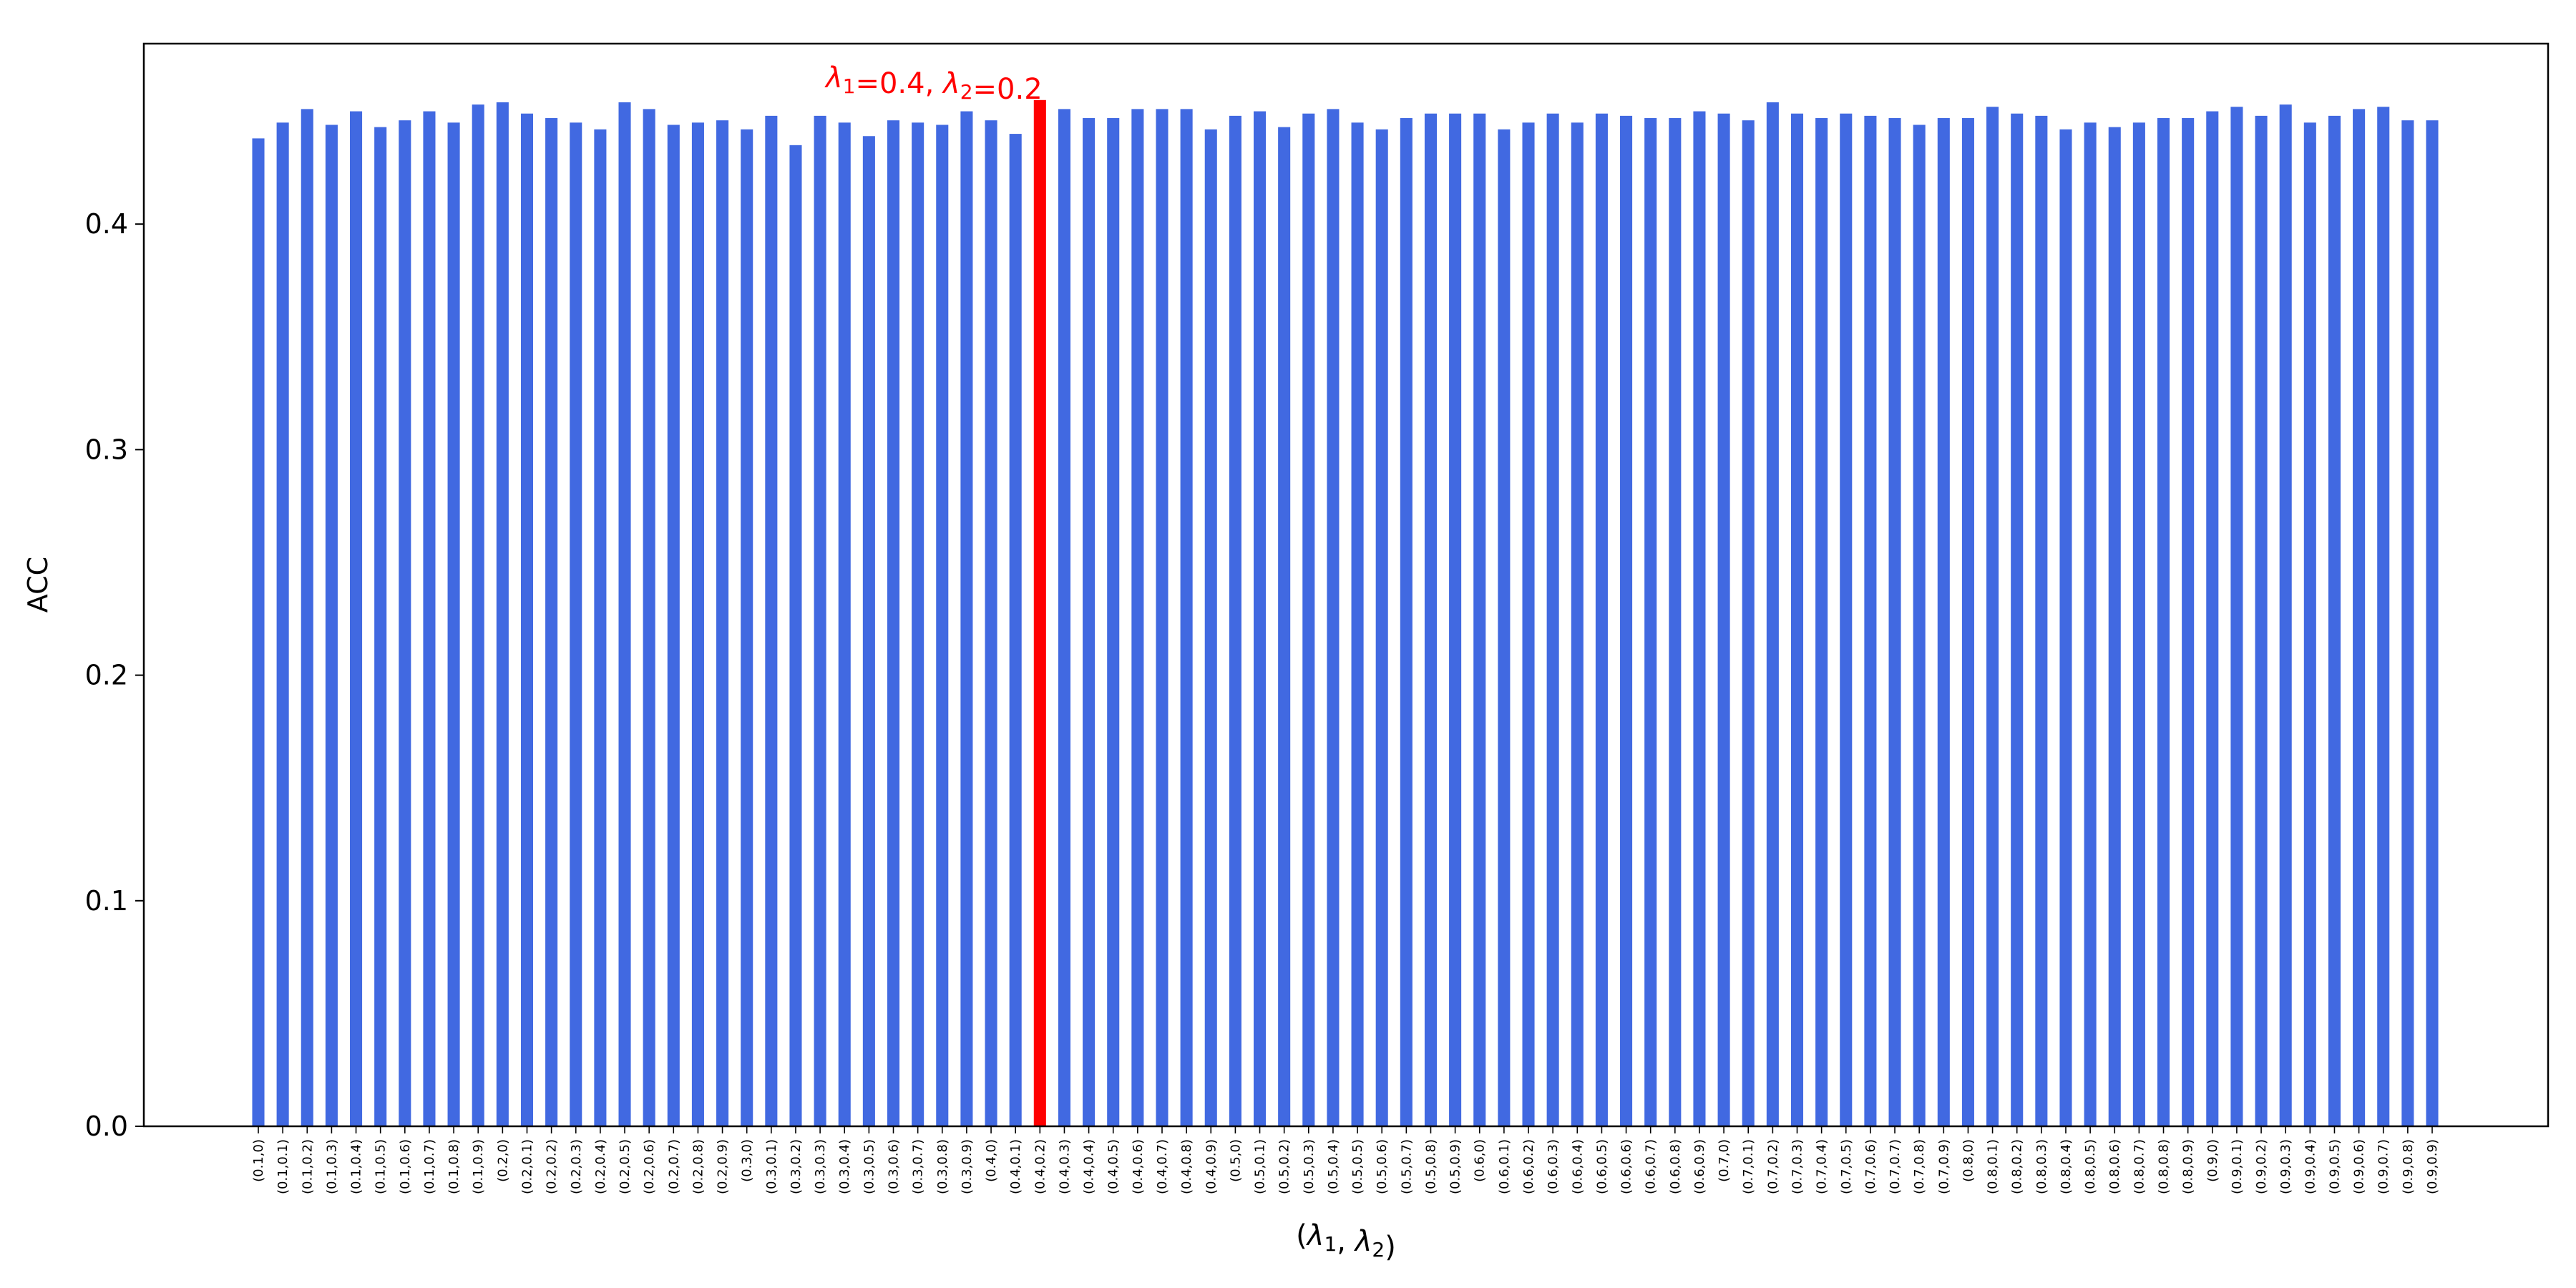 The height and width of the screenshot is (1288, 2576). Describe the element at coordinates (869, 1166) in the screenshot. I see `x-tick-label: (0.3,0.5)` at that location.